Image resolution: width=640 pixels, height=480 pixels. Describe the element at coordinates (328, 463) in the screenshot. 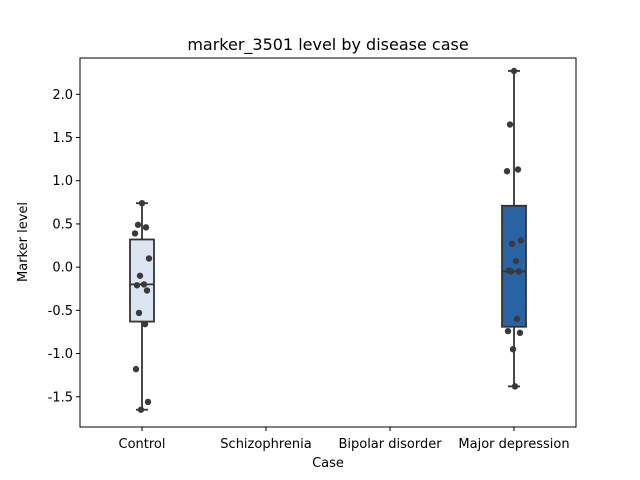

I see `x-axis-title: Case` at that location.